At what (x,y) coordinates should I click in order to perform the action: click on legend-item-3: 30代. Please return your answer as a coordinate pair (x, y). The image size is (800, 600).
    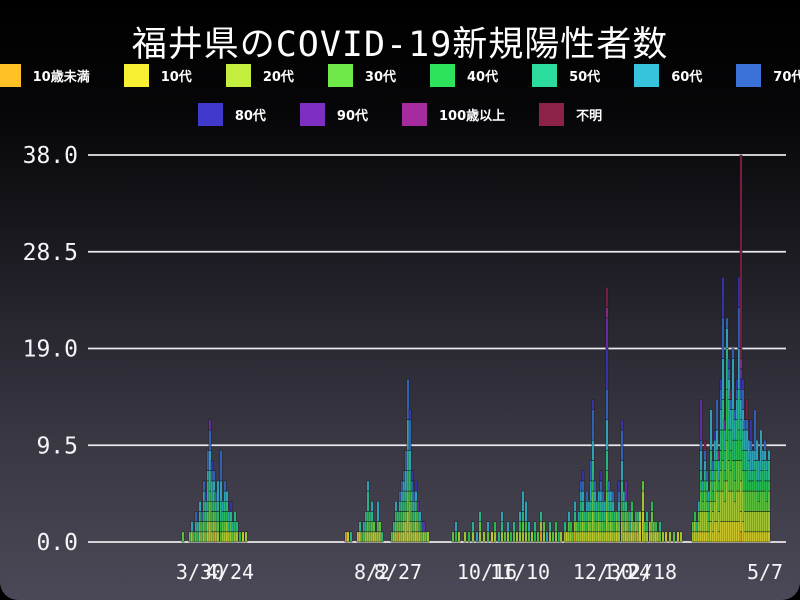
    Looking at the image, I should click on (361, 75).